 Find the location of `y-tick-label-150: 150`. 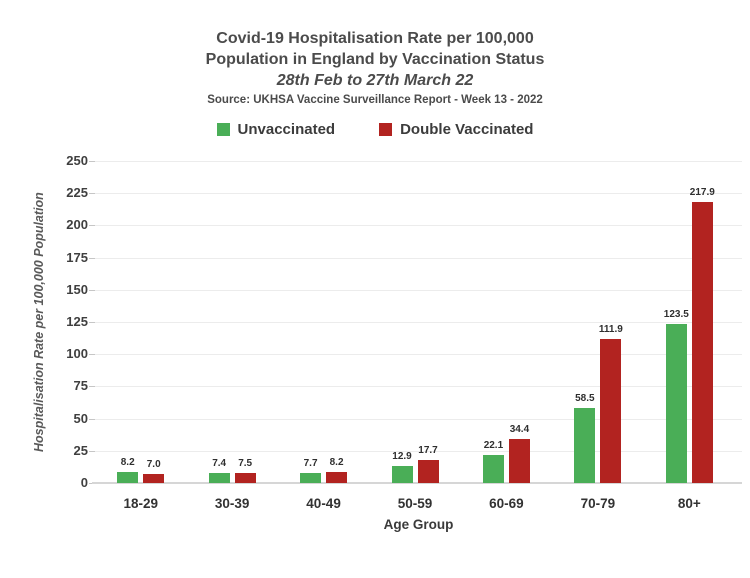

y-tick-label-150: 150 is located at coordinates (77, 289).